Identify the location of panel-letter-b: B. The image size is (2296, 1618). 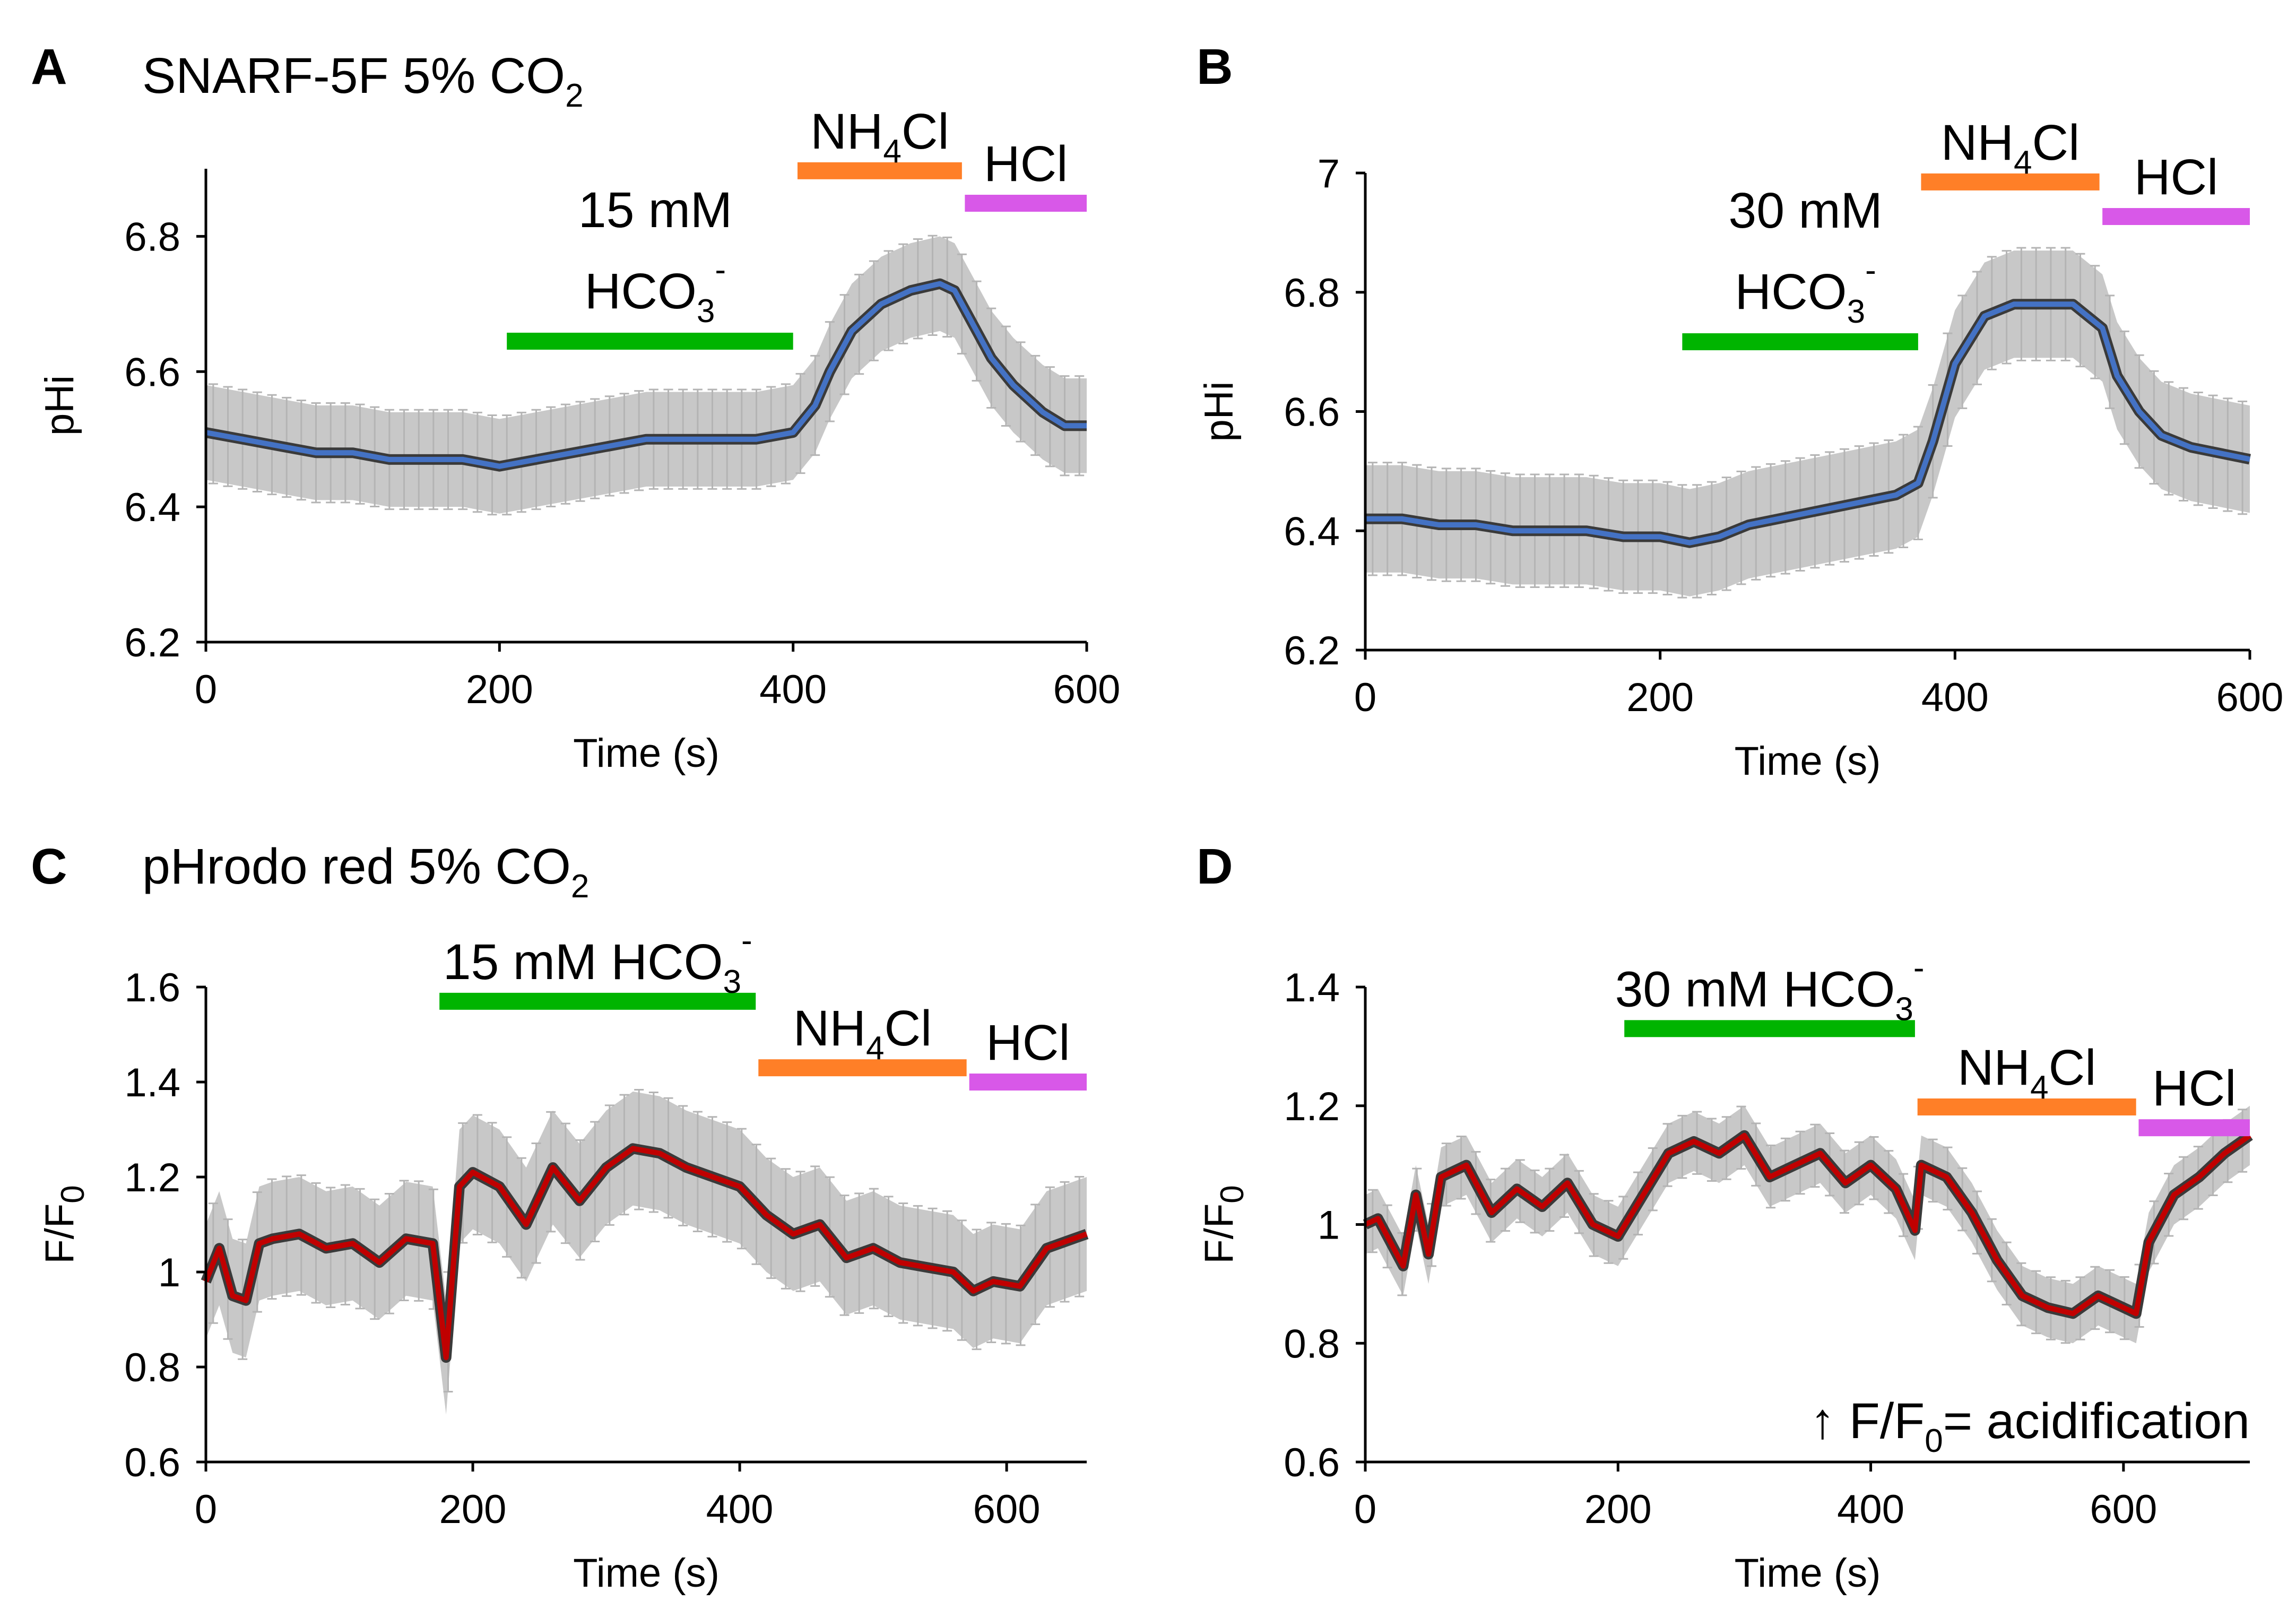
(1215, 67).